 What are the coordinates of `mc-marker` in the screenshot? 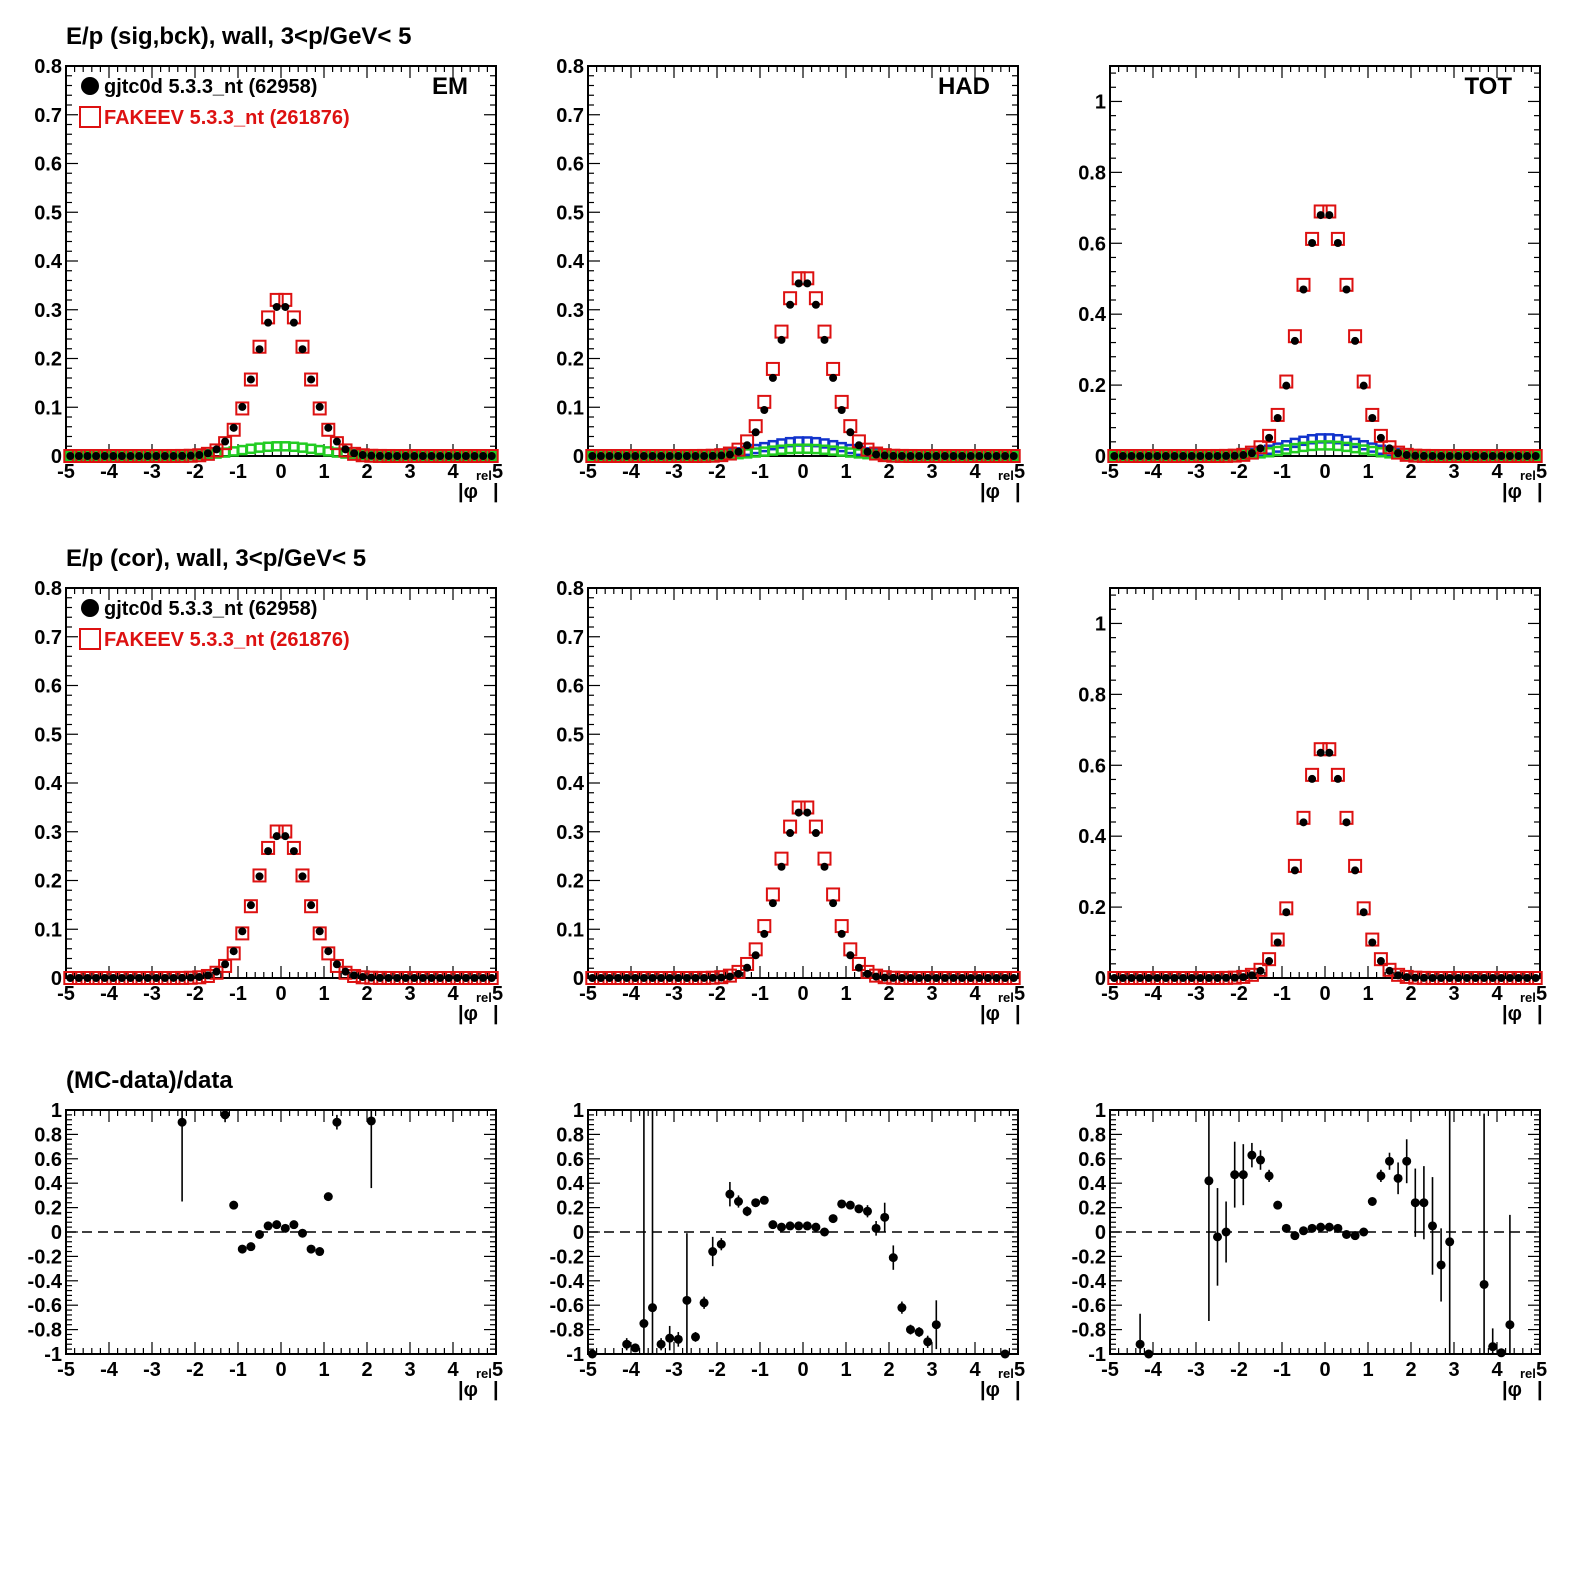 It's located at (1380, 959).